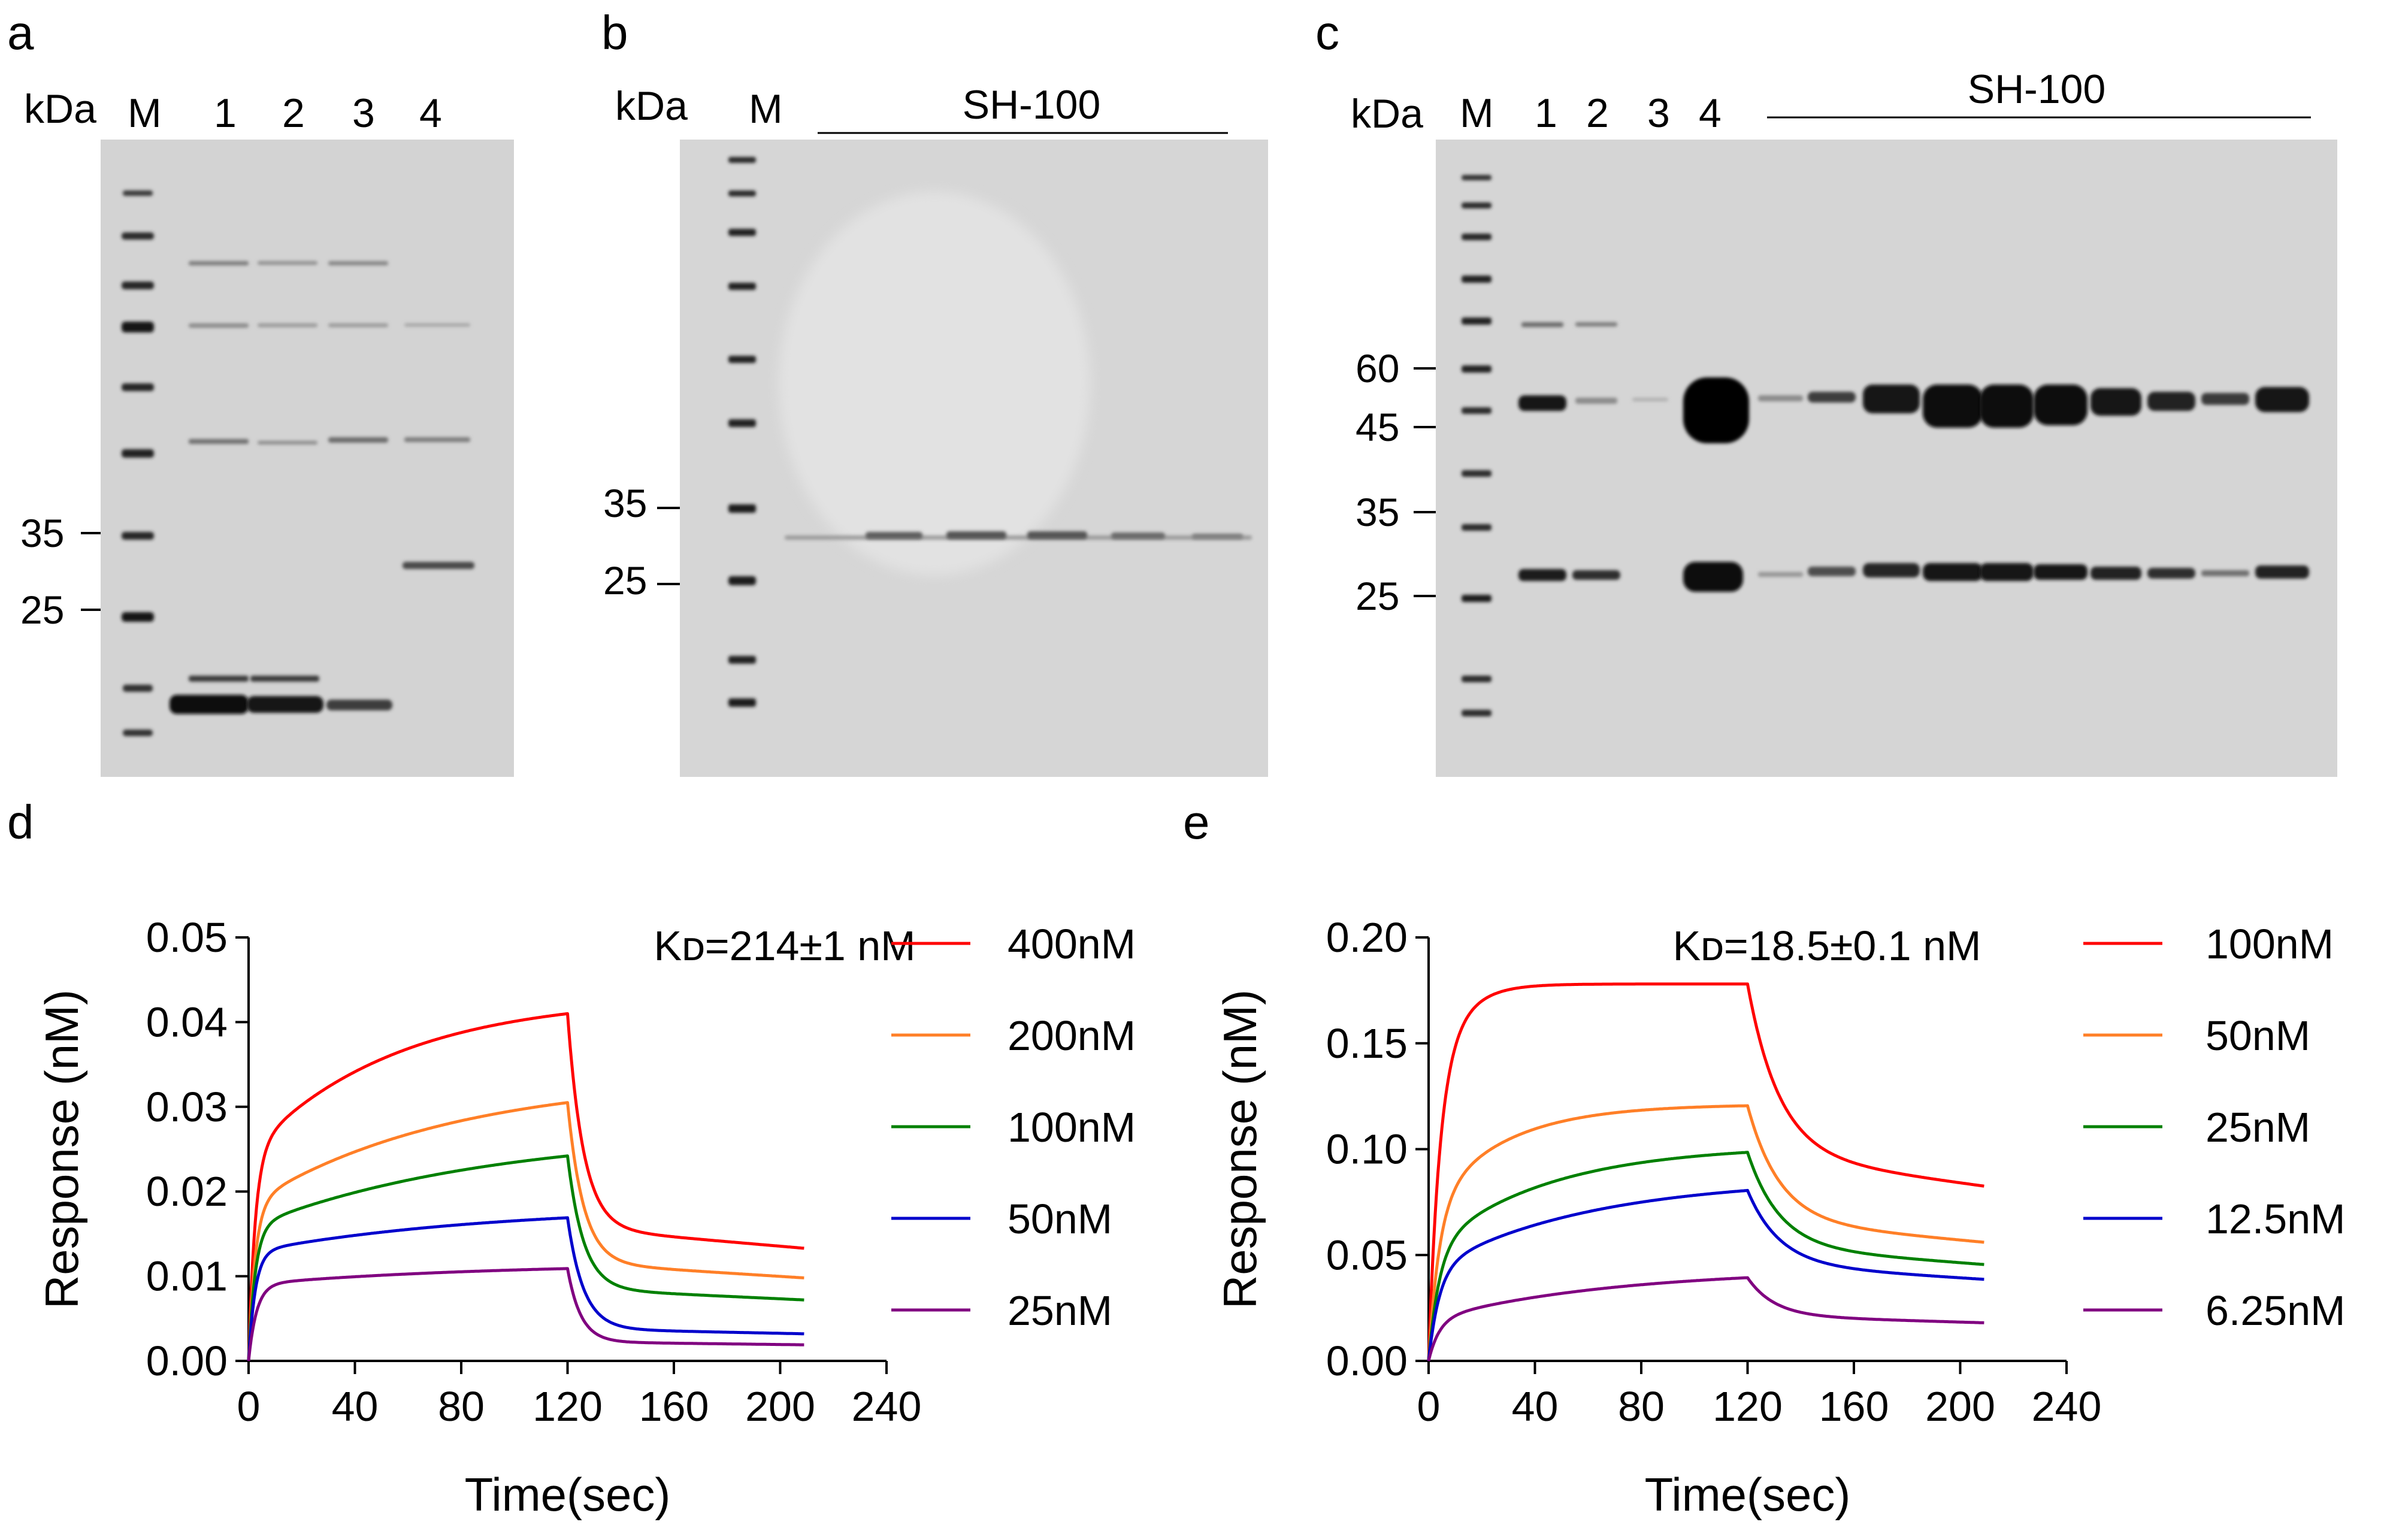 This screenshot has height=1540, width=2381. I want to click on gel-a-bands, so click(298, 463).